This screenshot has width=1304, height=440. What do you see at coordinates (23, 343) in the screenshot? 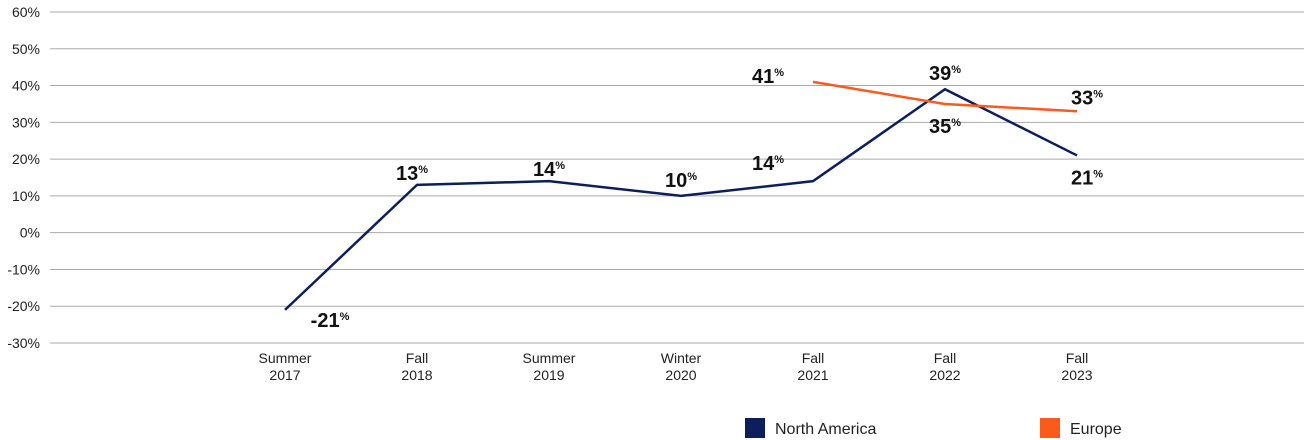
I see `y-tick-label: -30%` at bounding box center [23, 343].